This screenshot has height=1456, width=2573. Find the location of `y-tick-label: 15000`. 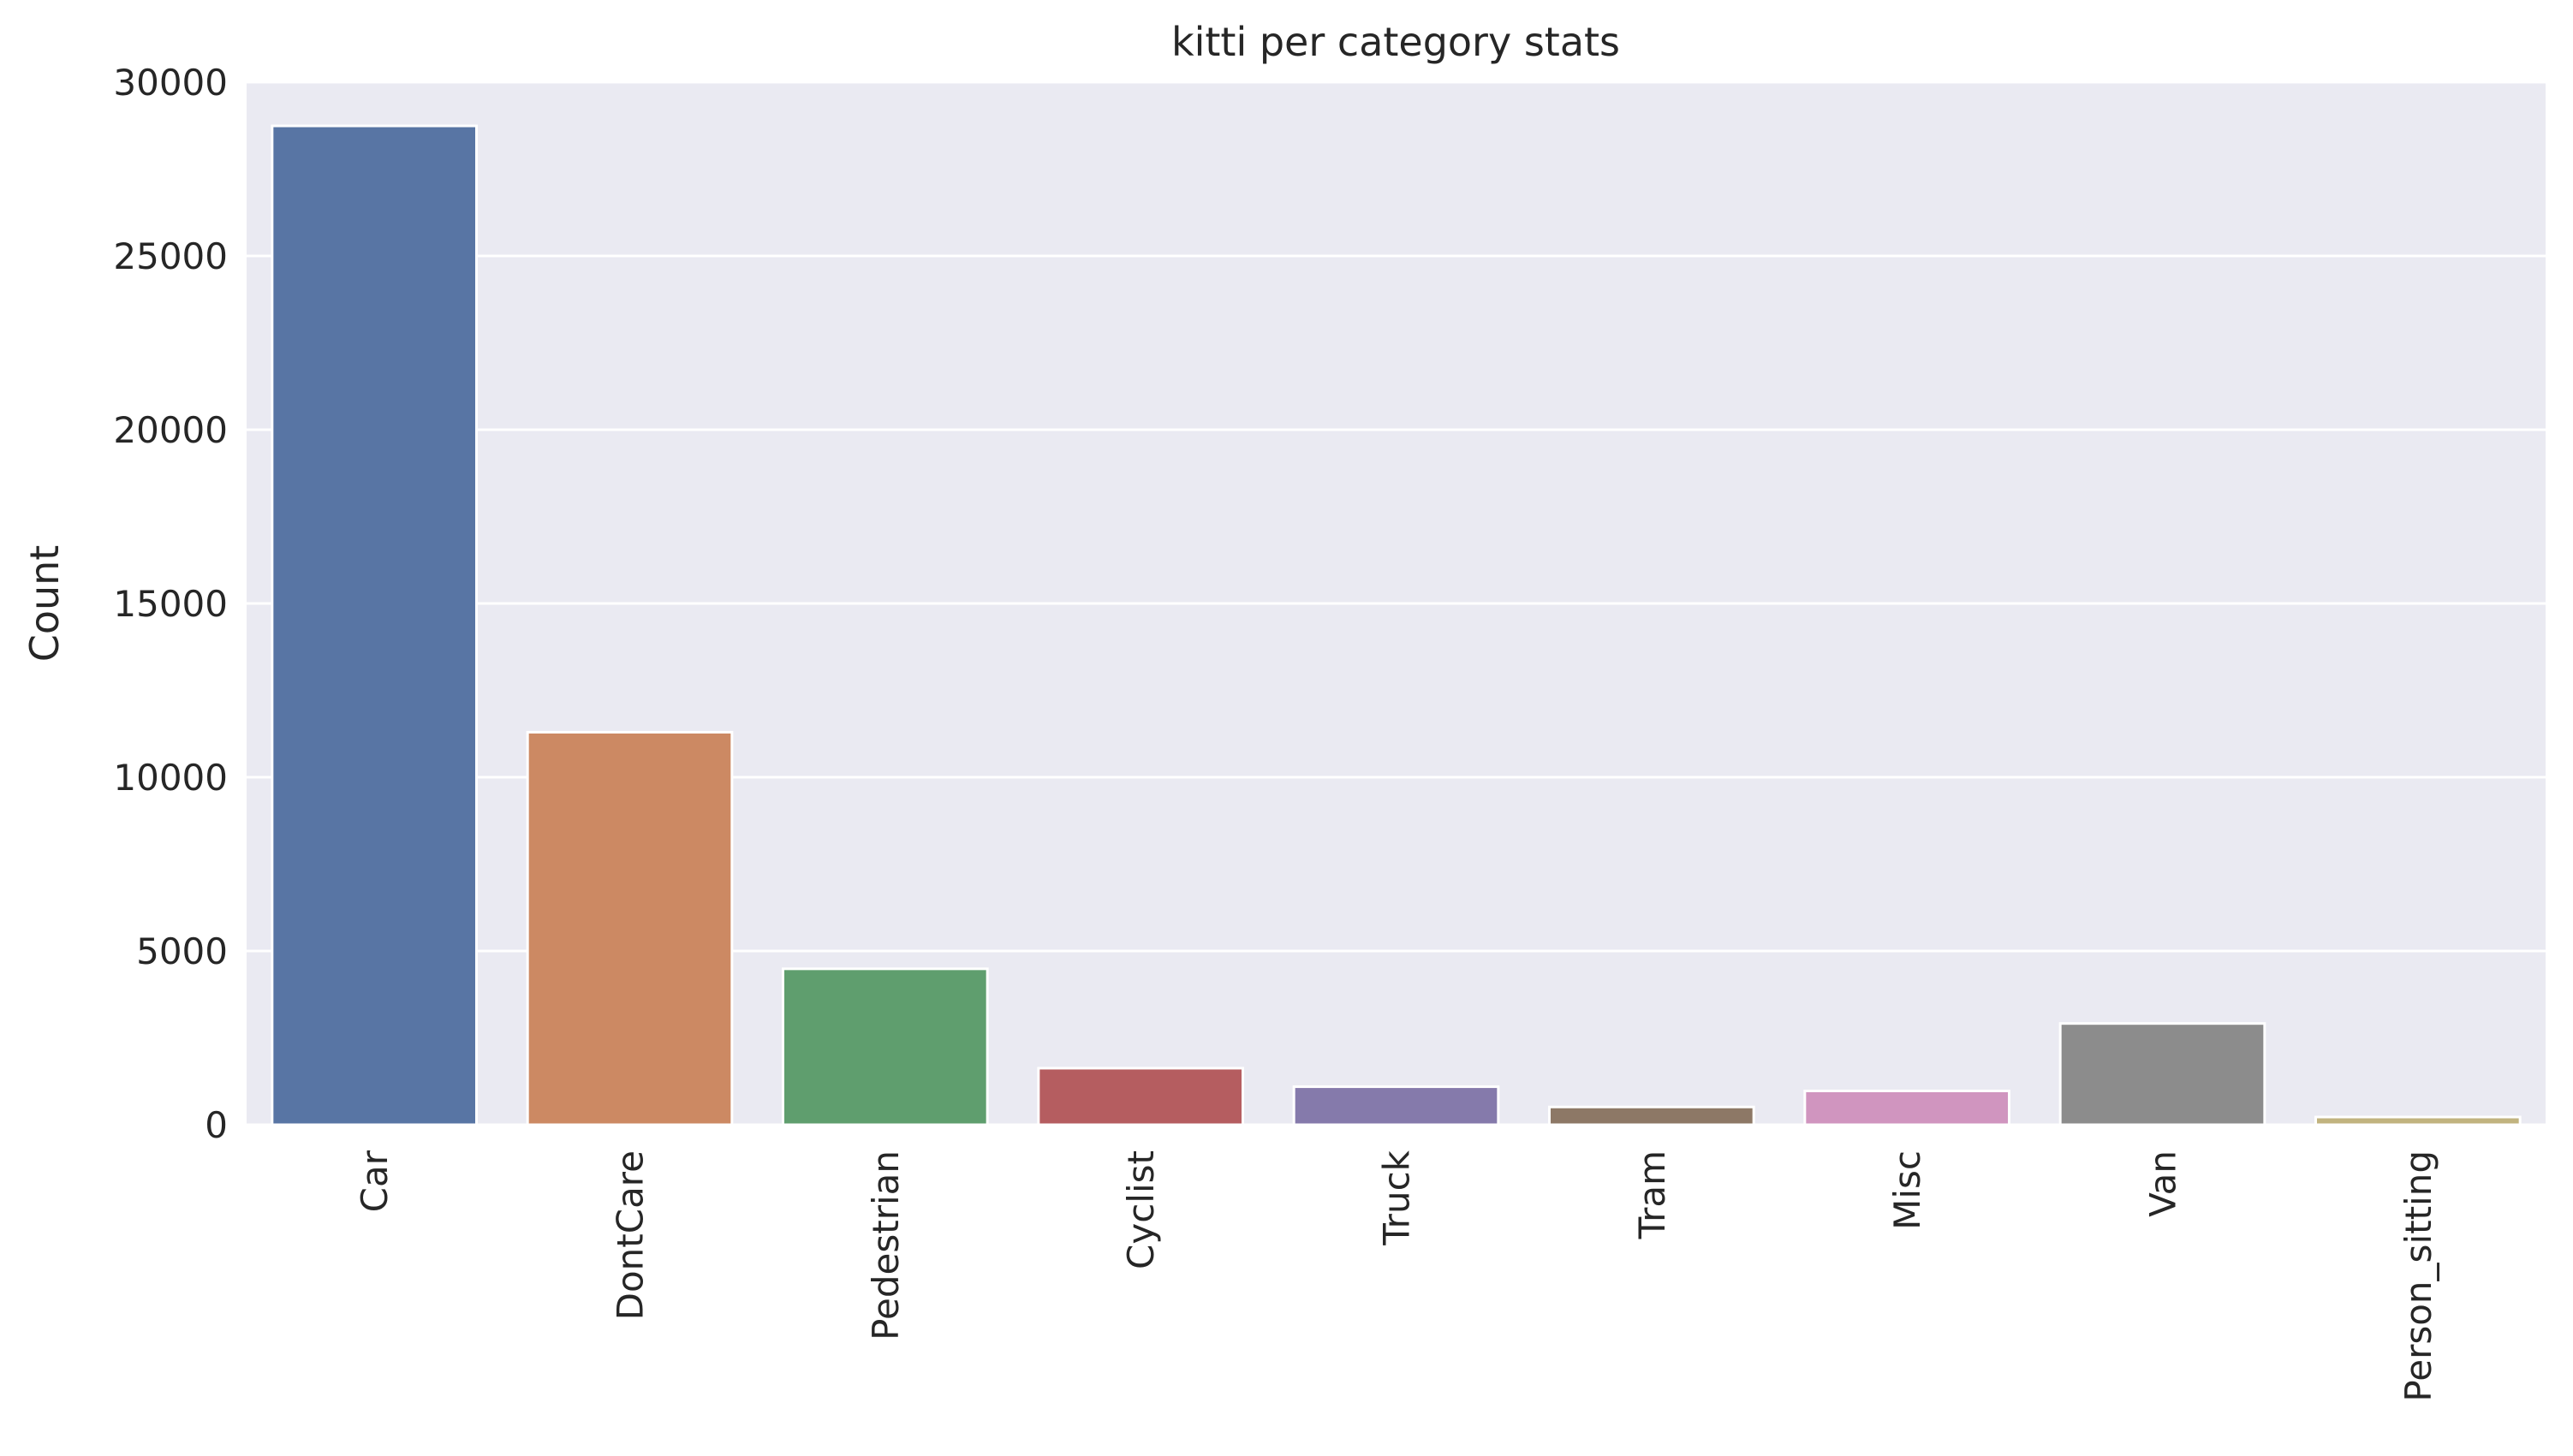

y-tick-label: 15000 is located at coordinates (170, 604).